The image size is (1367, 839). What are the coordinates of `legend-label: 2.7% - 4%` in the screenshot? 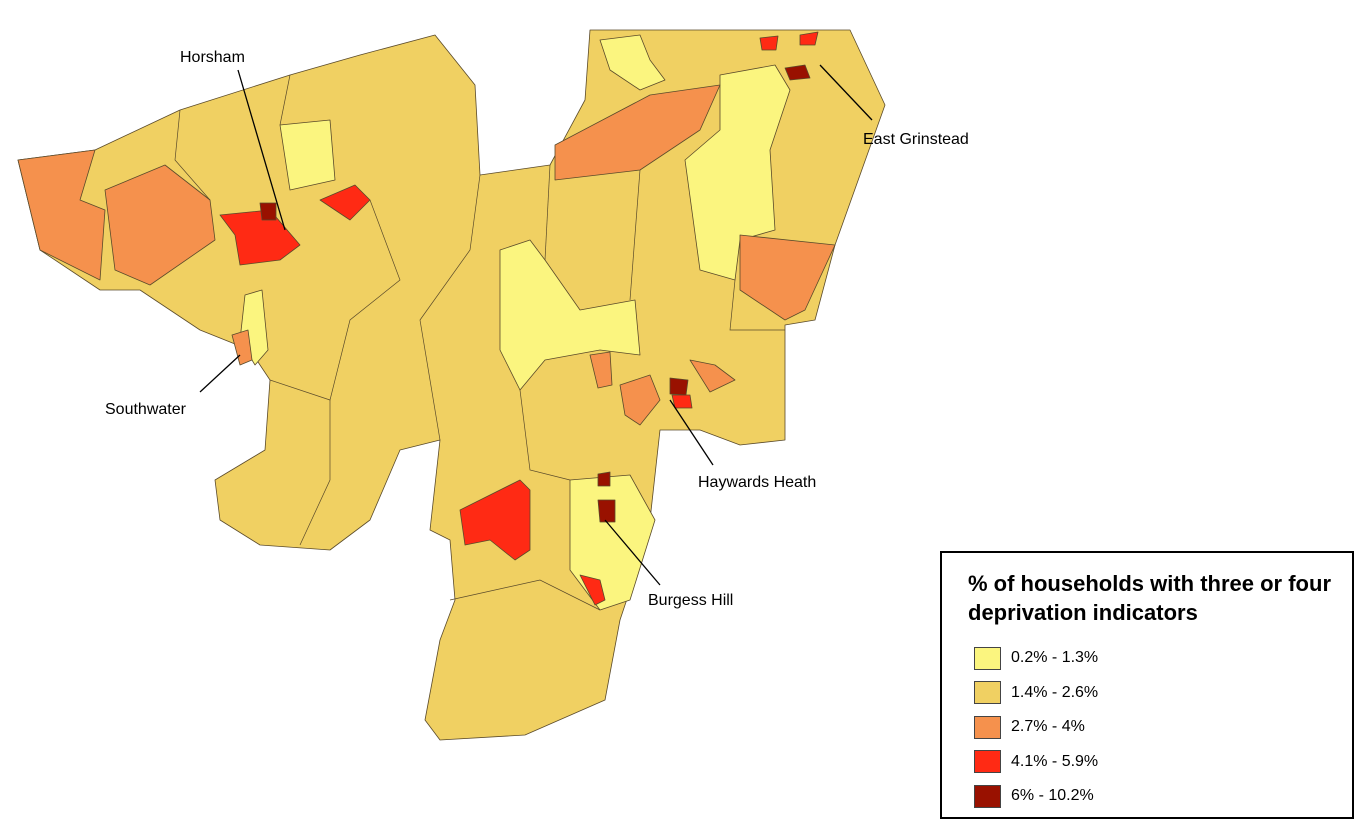 It's located at (1048, 726).